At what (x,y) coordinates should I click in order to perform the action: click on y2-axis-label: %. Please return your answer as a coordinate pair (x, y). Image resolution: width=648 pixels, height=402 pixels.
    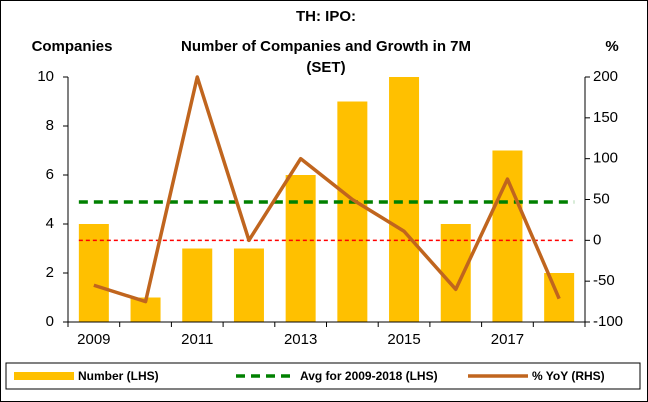
    Looking at the image, I should click on (611, 46).